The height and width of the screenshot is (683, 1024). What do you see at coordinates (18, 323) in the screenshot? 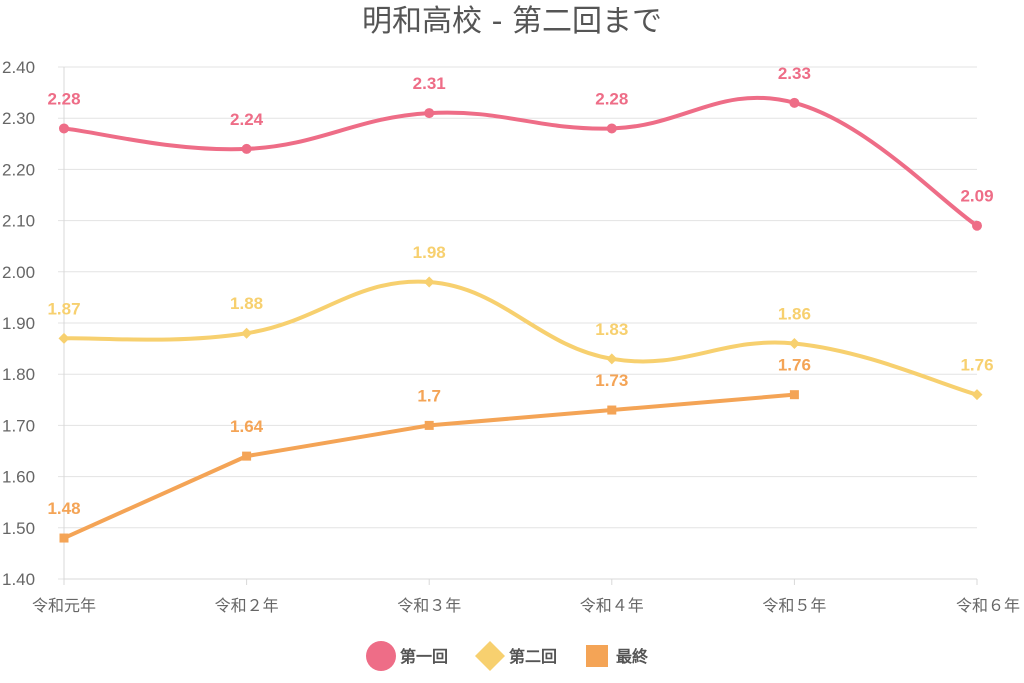
I see `y-tick-label: 1.90` at bounding box center [18, 323].